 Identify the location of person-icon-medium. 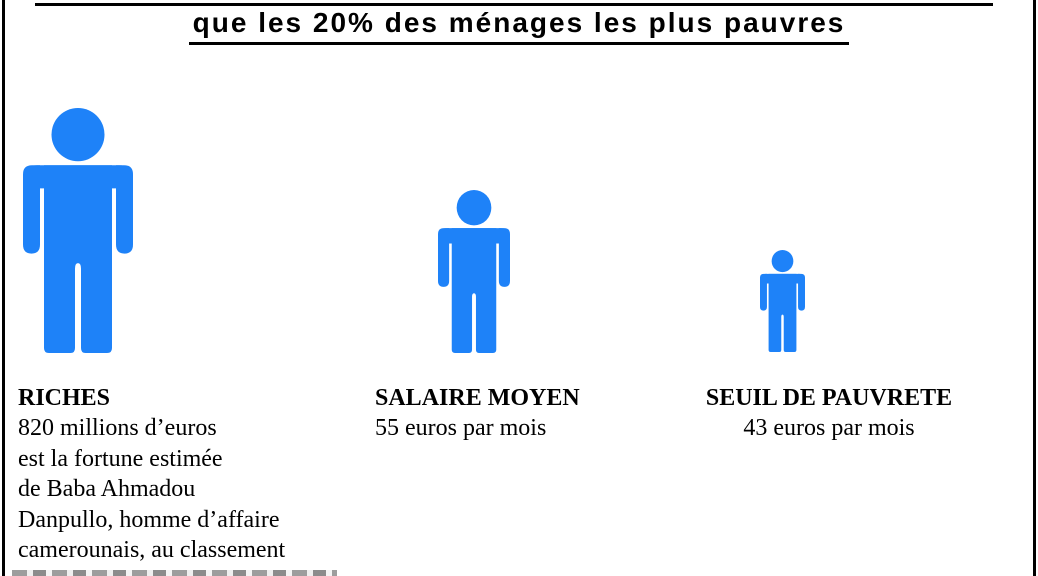
(474, 271).